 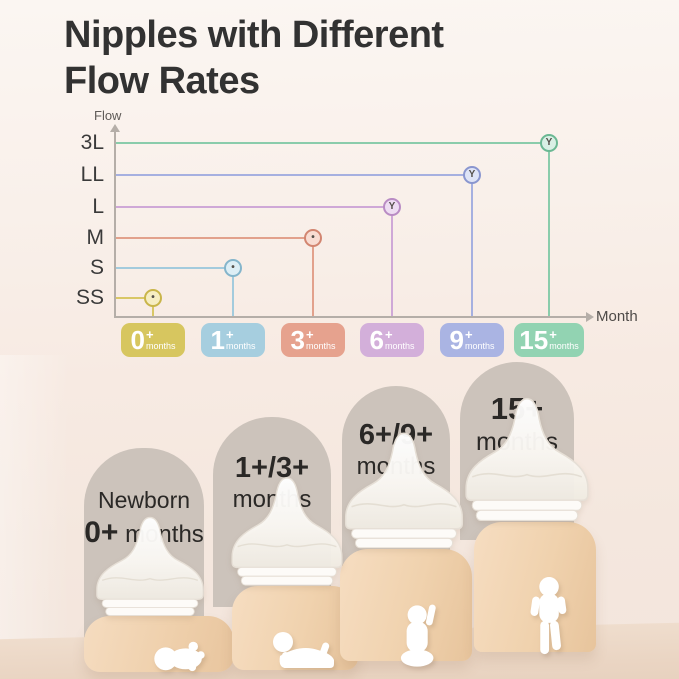 I want to click on y-tick-3L: 3L, so click(x=92, y=142).